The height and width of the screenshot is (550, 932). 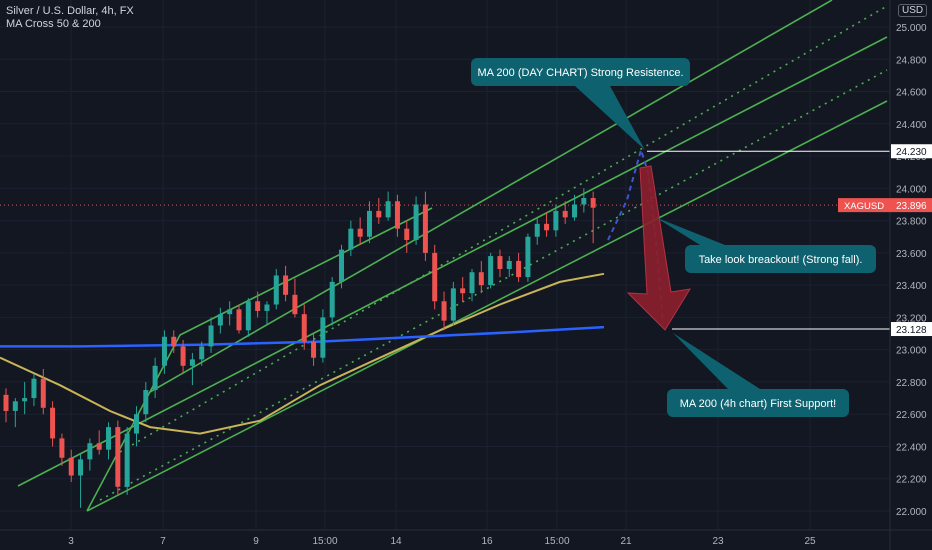 What do you see at coordinates (911, 125) in the screenshot?
I see `y-tick-label: 24.400` at bounding box center [911, 125].